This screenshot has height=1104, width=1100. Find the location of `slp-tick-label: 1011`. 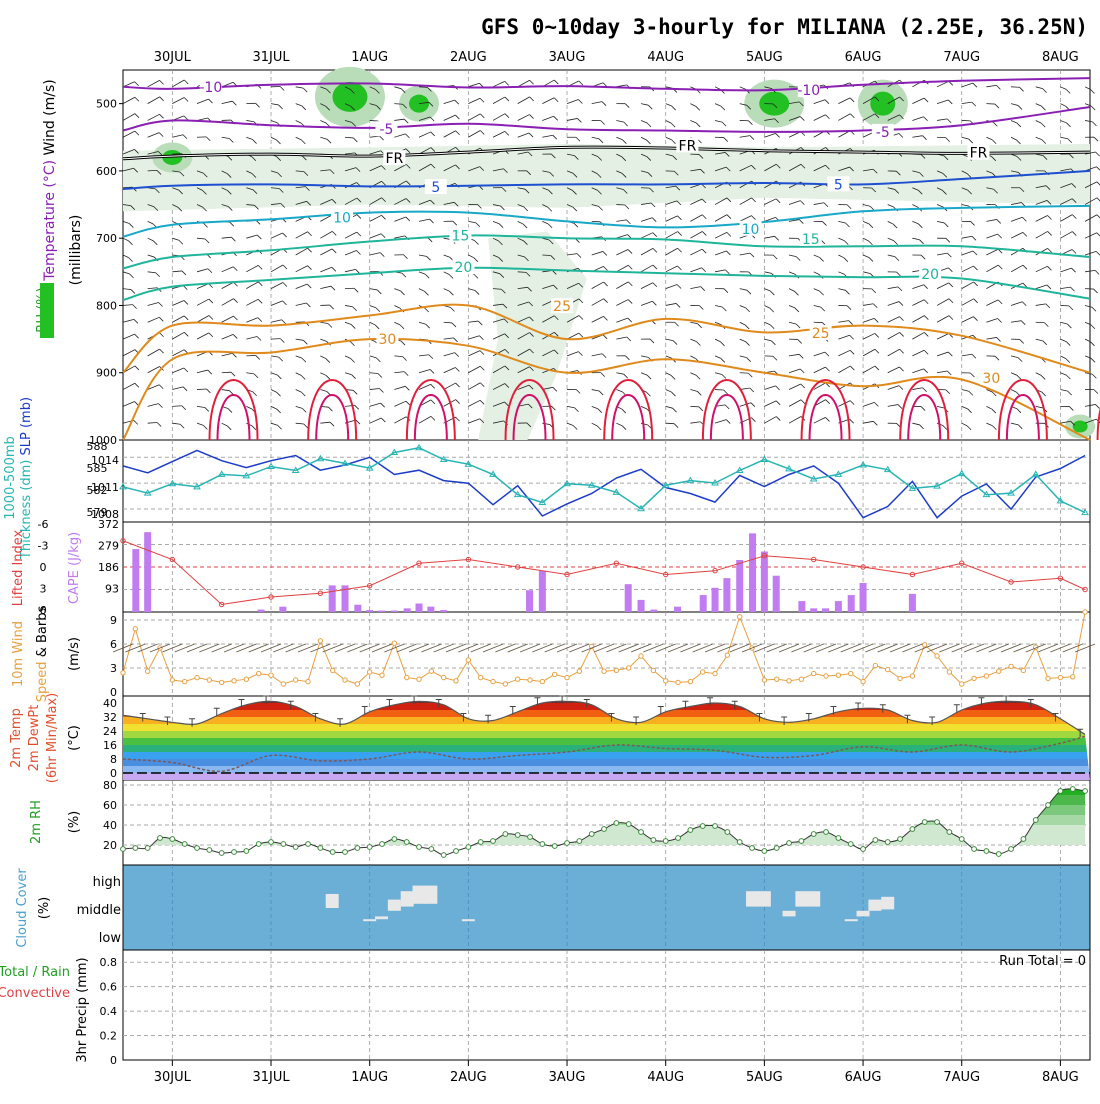

slp-tick-label: 1011 is located at coordinates (105, 487).